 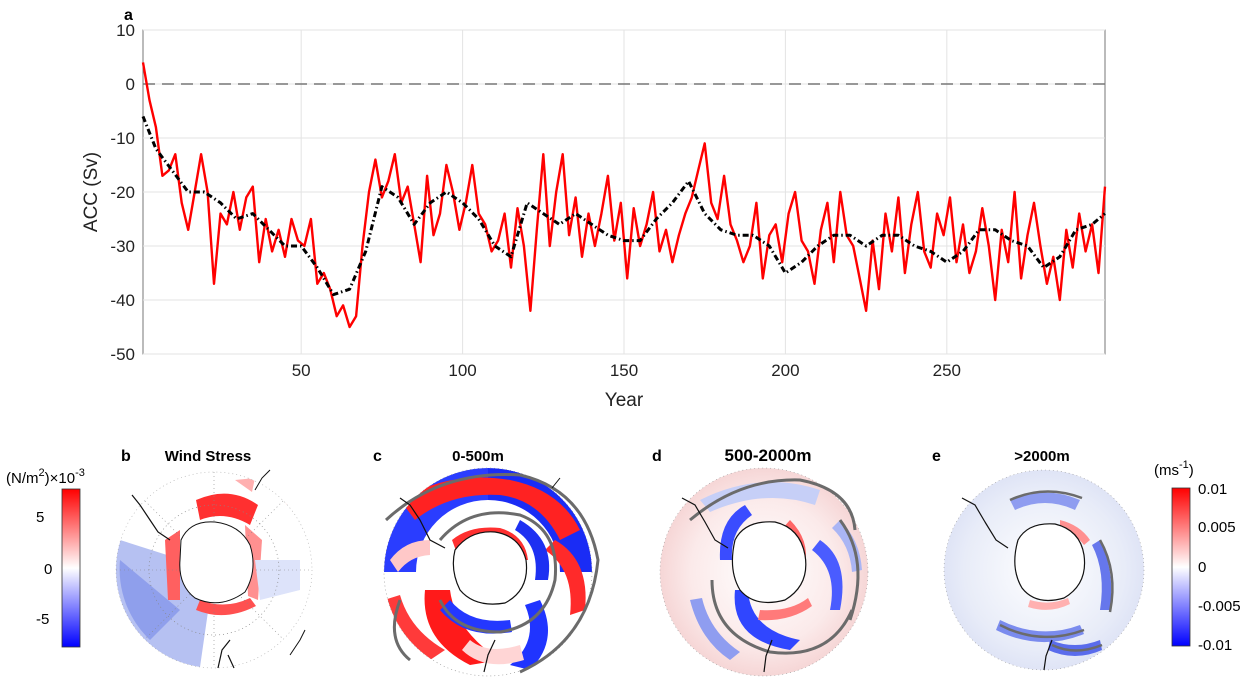 What do you see at coordinates (125, 30) in the screenshot?
I see `y-tick-label: 10` at bounding box center [125, 30].